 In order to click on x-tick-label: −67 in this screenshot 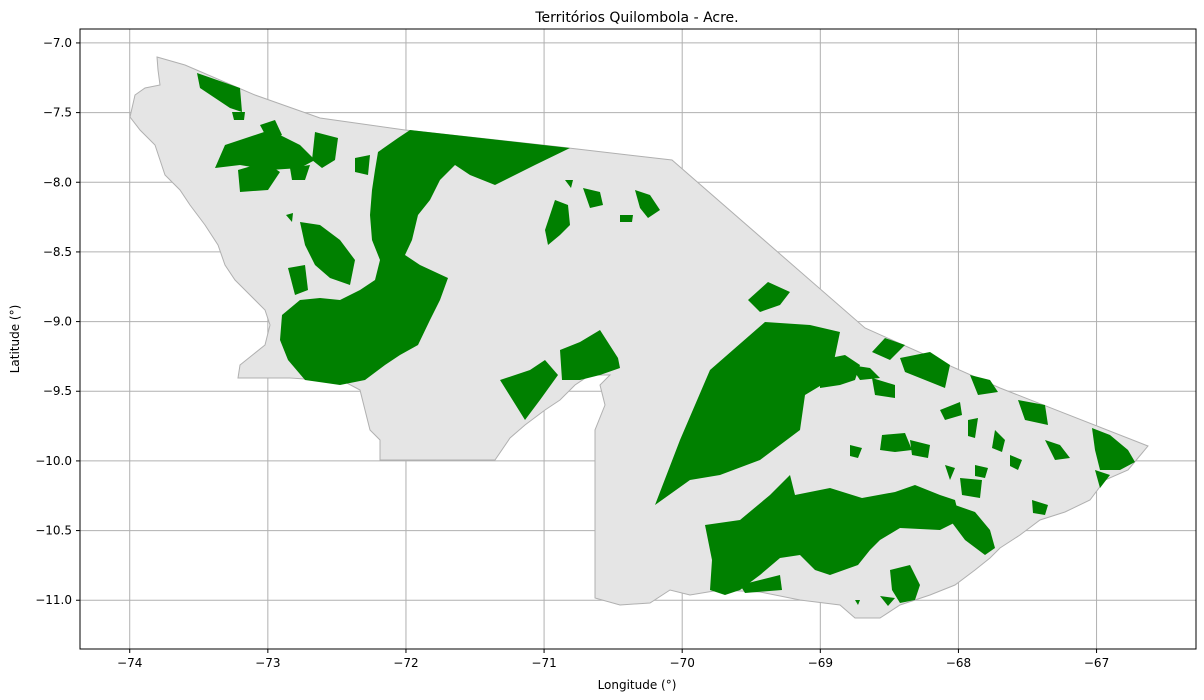, I will do `click(1096, 663)`.